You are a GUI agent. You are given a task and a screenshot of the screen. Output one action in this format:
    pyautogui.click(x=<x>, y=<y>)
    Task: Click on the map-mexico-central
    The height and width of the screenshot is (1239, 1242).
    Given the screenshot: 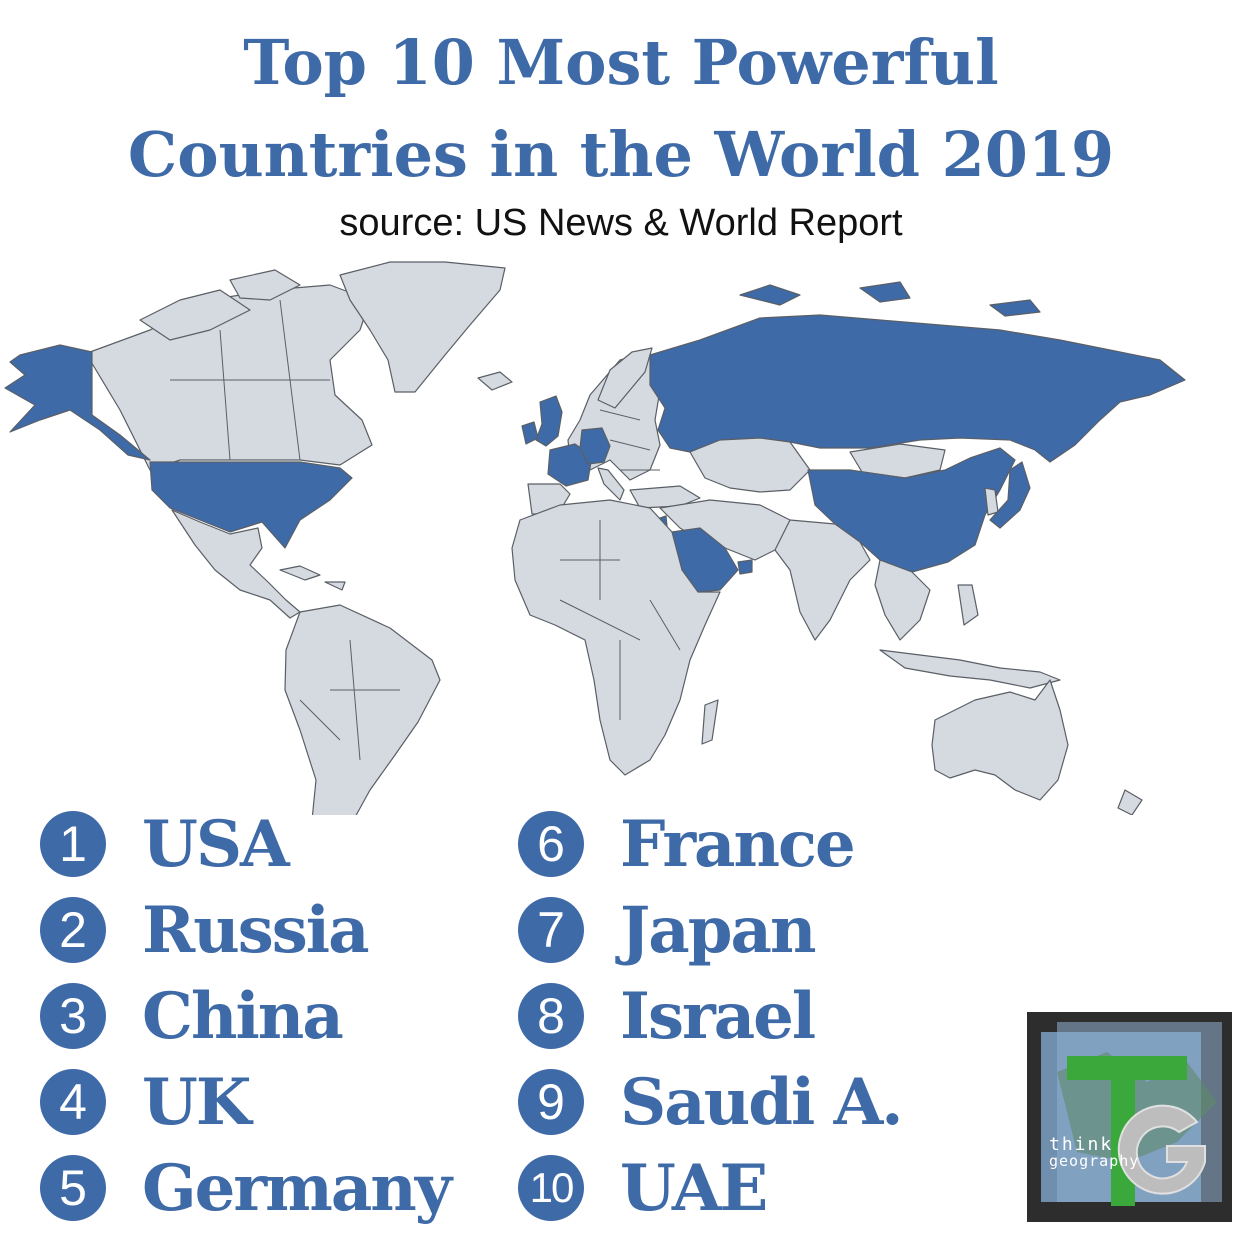 What is the action you would take?
    pyautogui.click(x=236, y=564)
    